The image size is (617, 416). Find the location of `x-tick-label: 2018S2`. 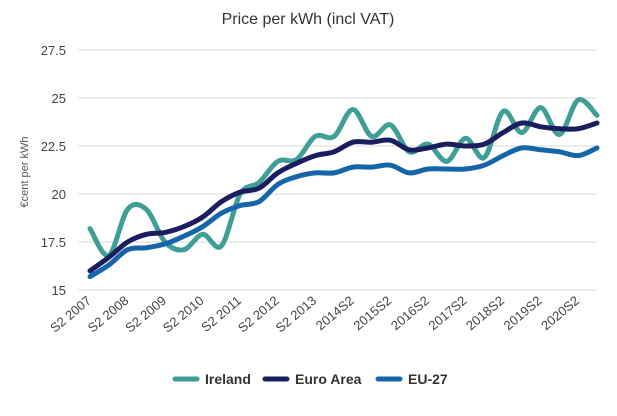

x-tick-label: 2018S2 is located at coordinates (485, 313).